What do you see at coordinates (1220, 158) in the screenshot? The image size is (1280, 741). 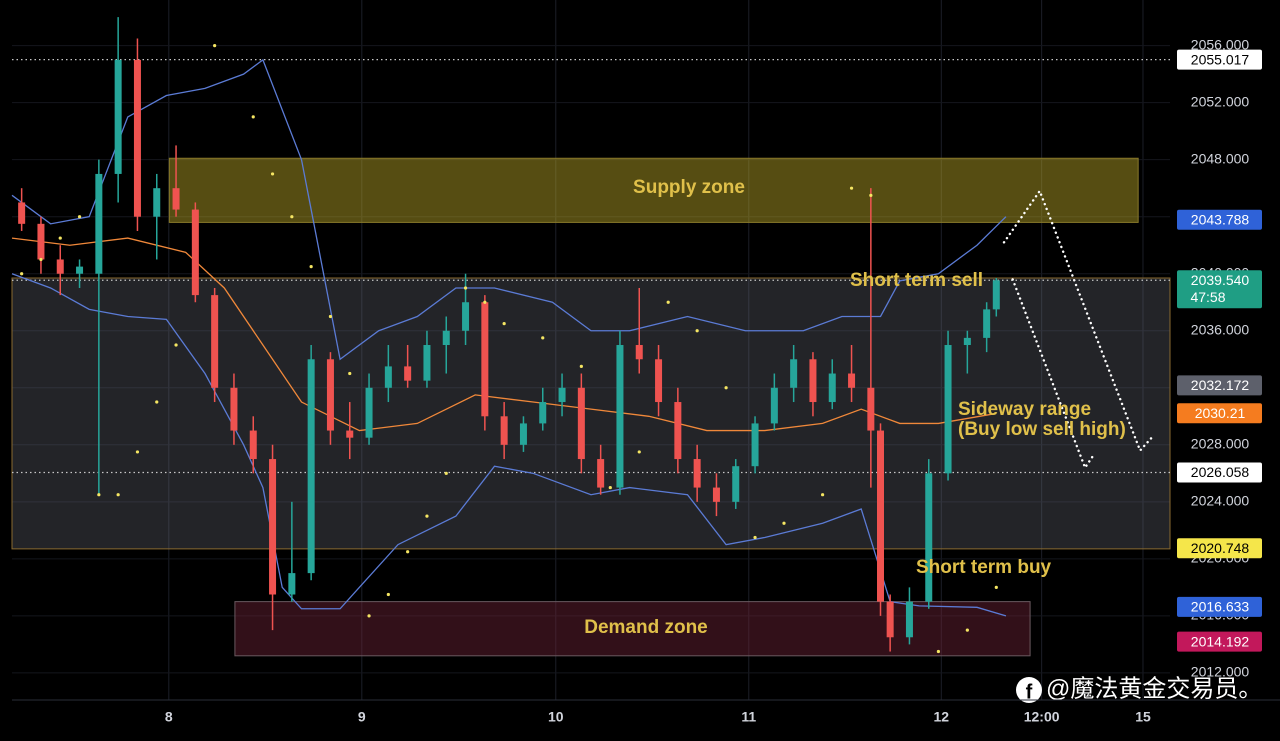 I see `y-tick-label: 2048.000` at bounding box center [1220, 158].